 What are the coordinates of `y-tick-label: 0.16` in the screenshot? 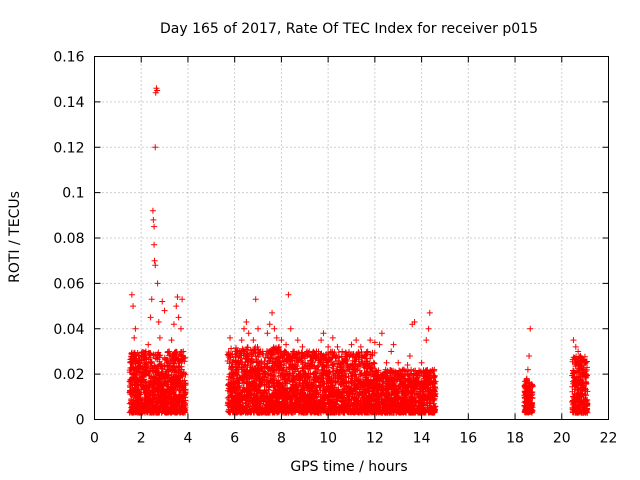 It's located at (68, 58).